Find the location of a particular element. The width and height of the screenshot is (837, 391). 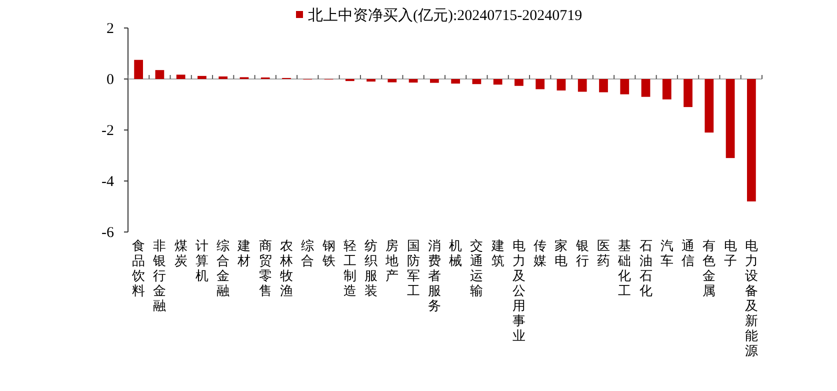

x-tick-label: 非银行金融 is located at coordinates (159, 275).